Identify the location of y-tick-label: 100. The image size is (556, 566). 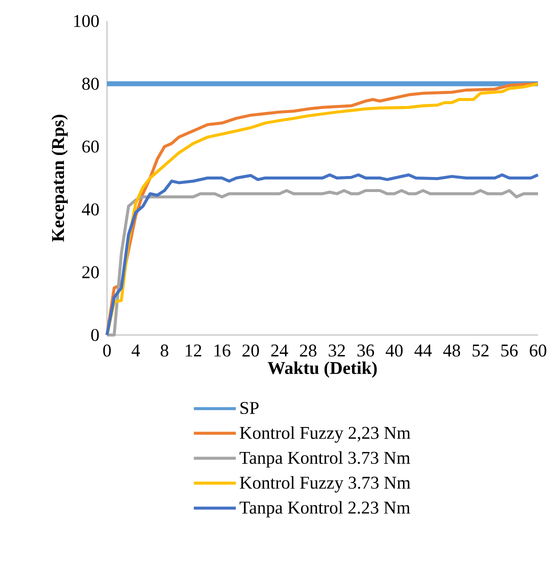
(86, 21).